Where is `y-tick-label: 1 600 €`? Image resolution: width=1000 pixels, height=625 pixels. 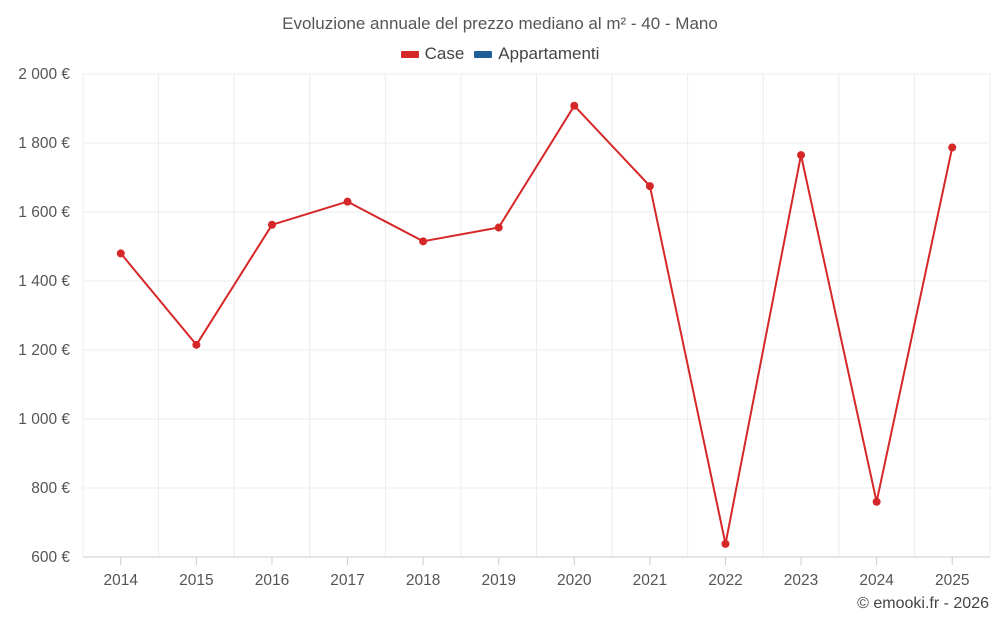 y-tick-label: 1 600 € is located at coordinates (44, 212).